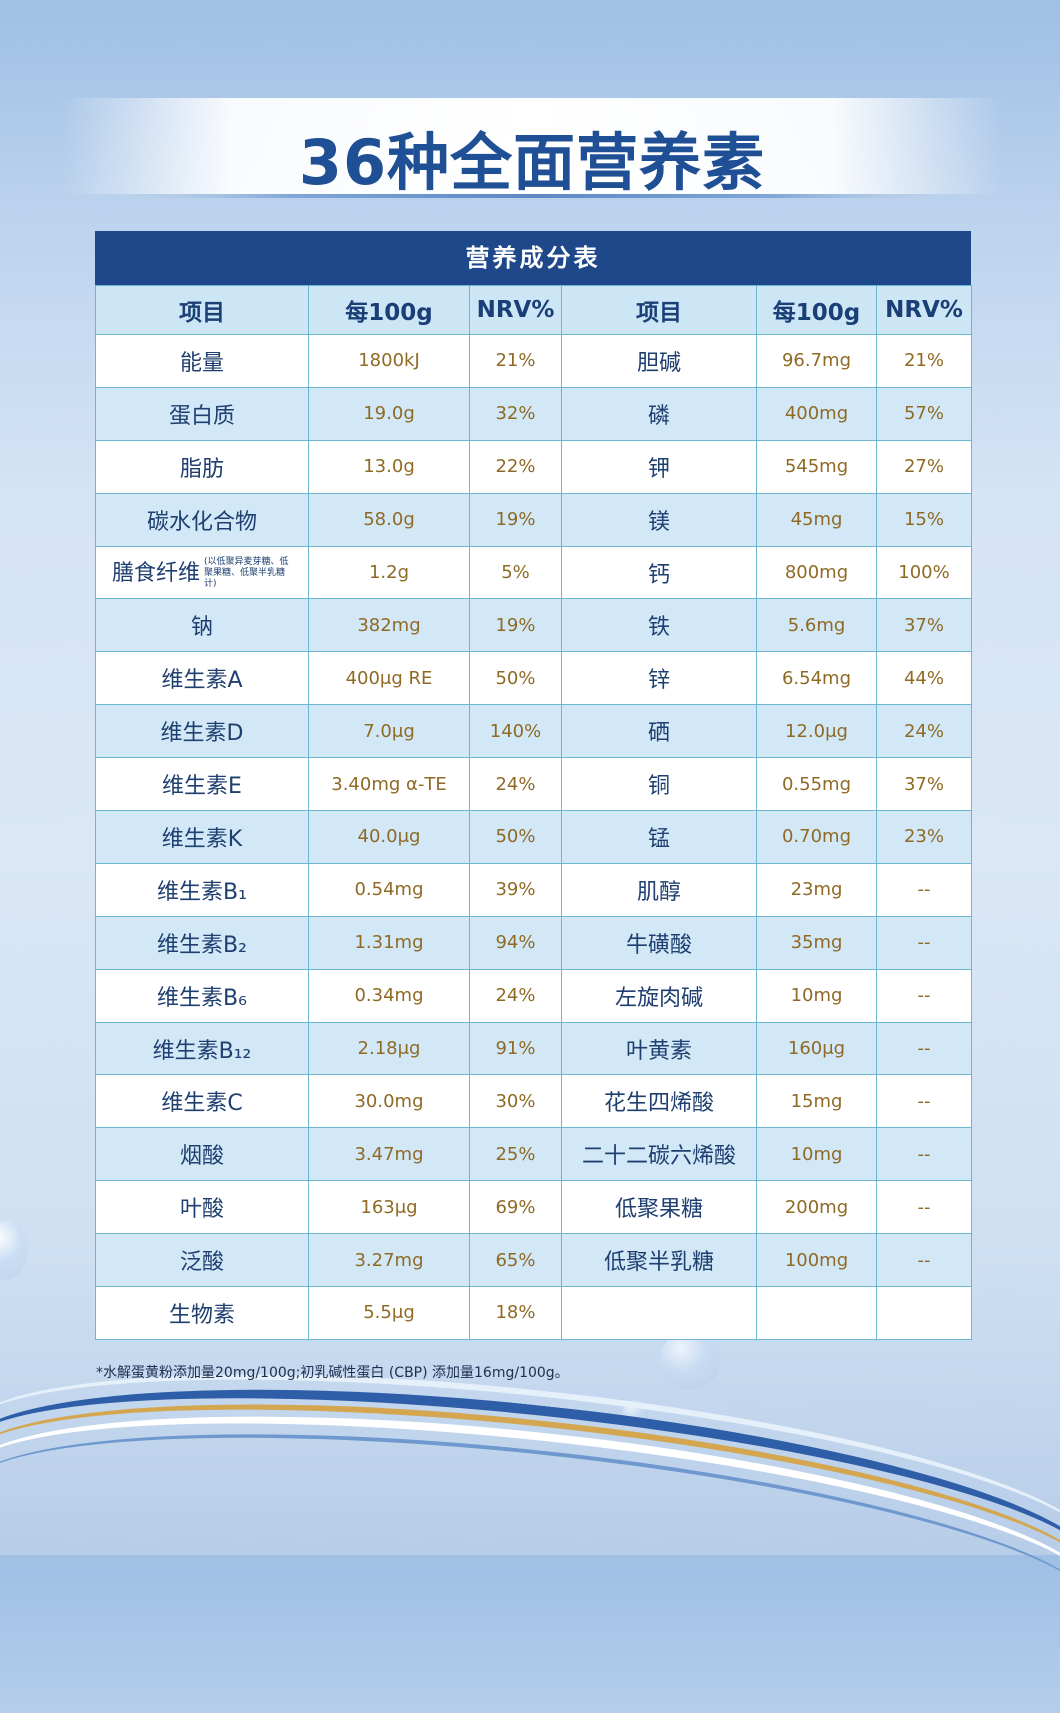 The height and width of the screenshot is (1713, 1060). I want to click on nutrient-name: 脂肪, so click(202, 466).